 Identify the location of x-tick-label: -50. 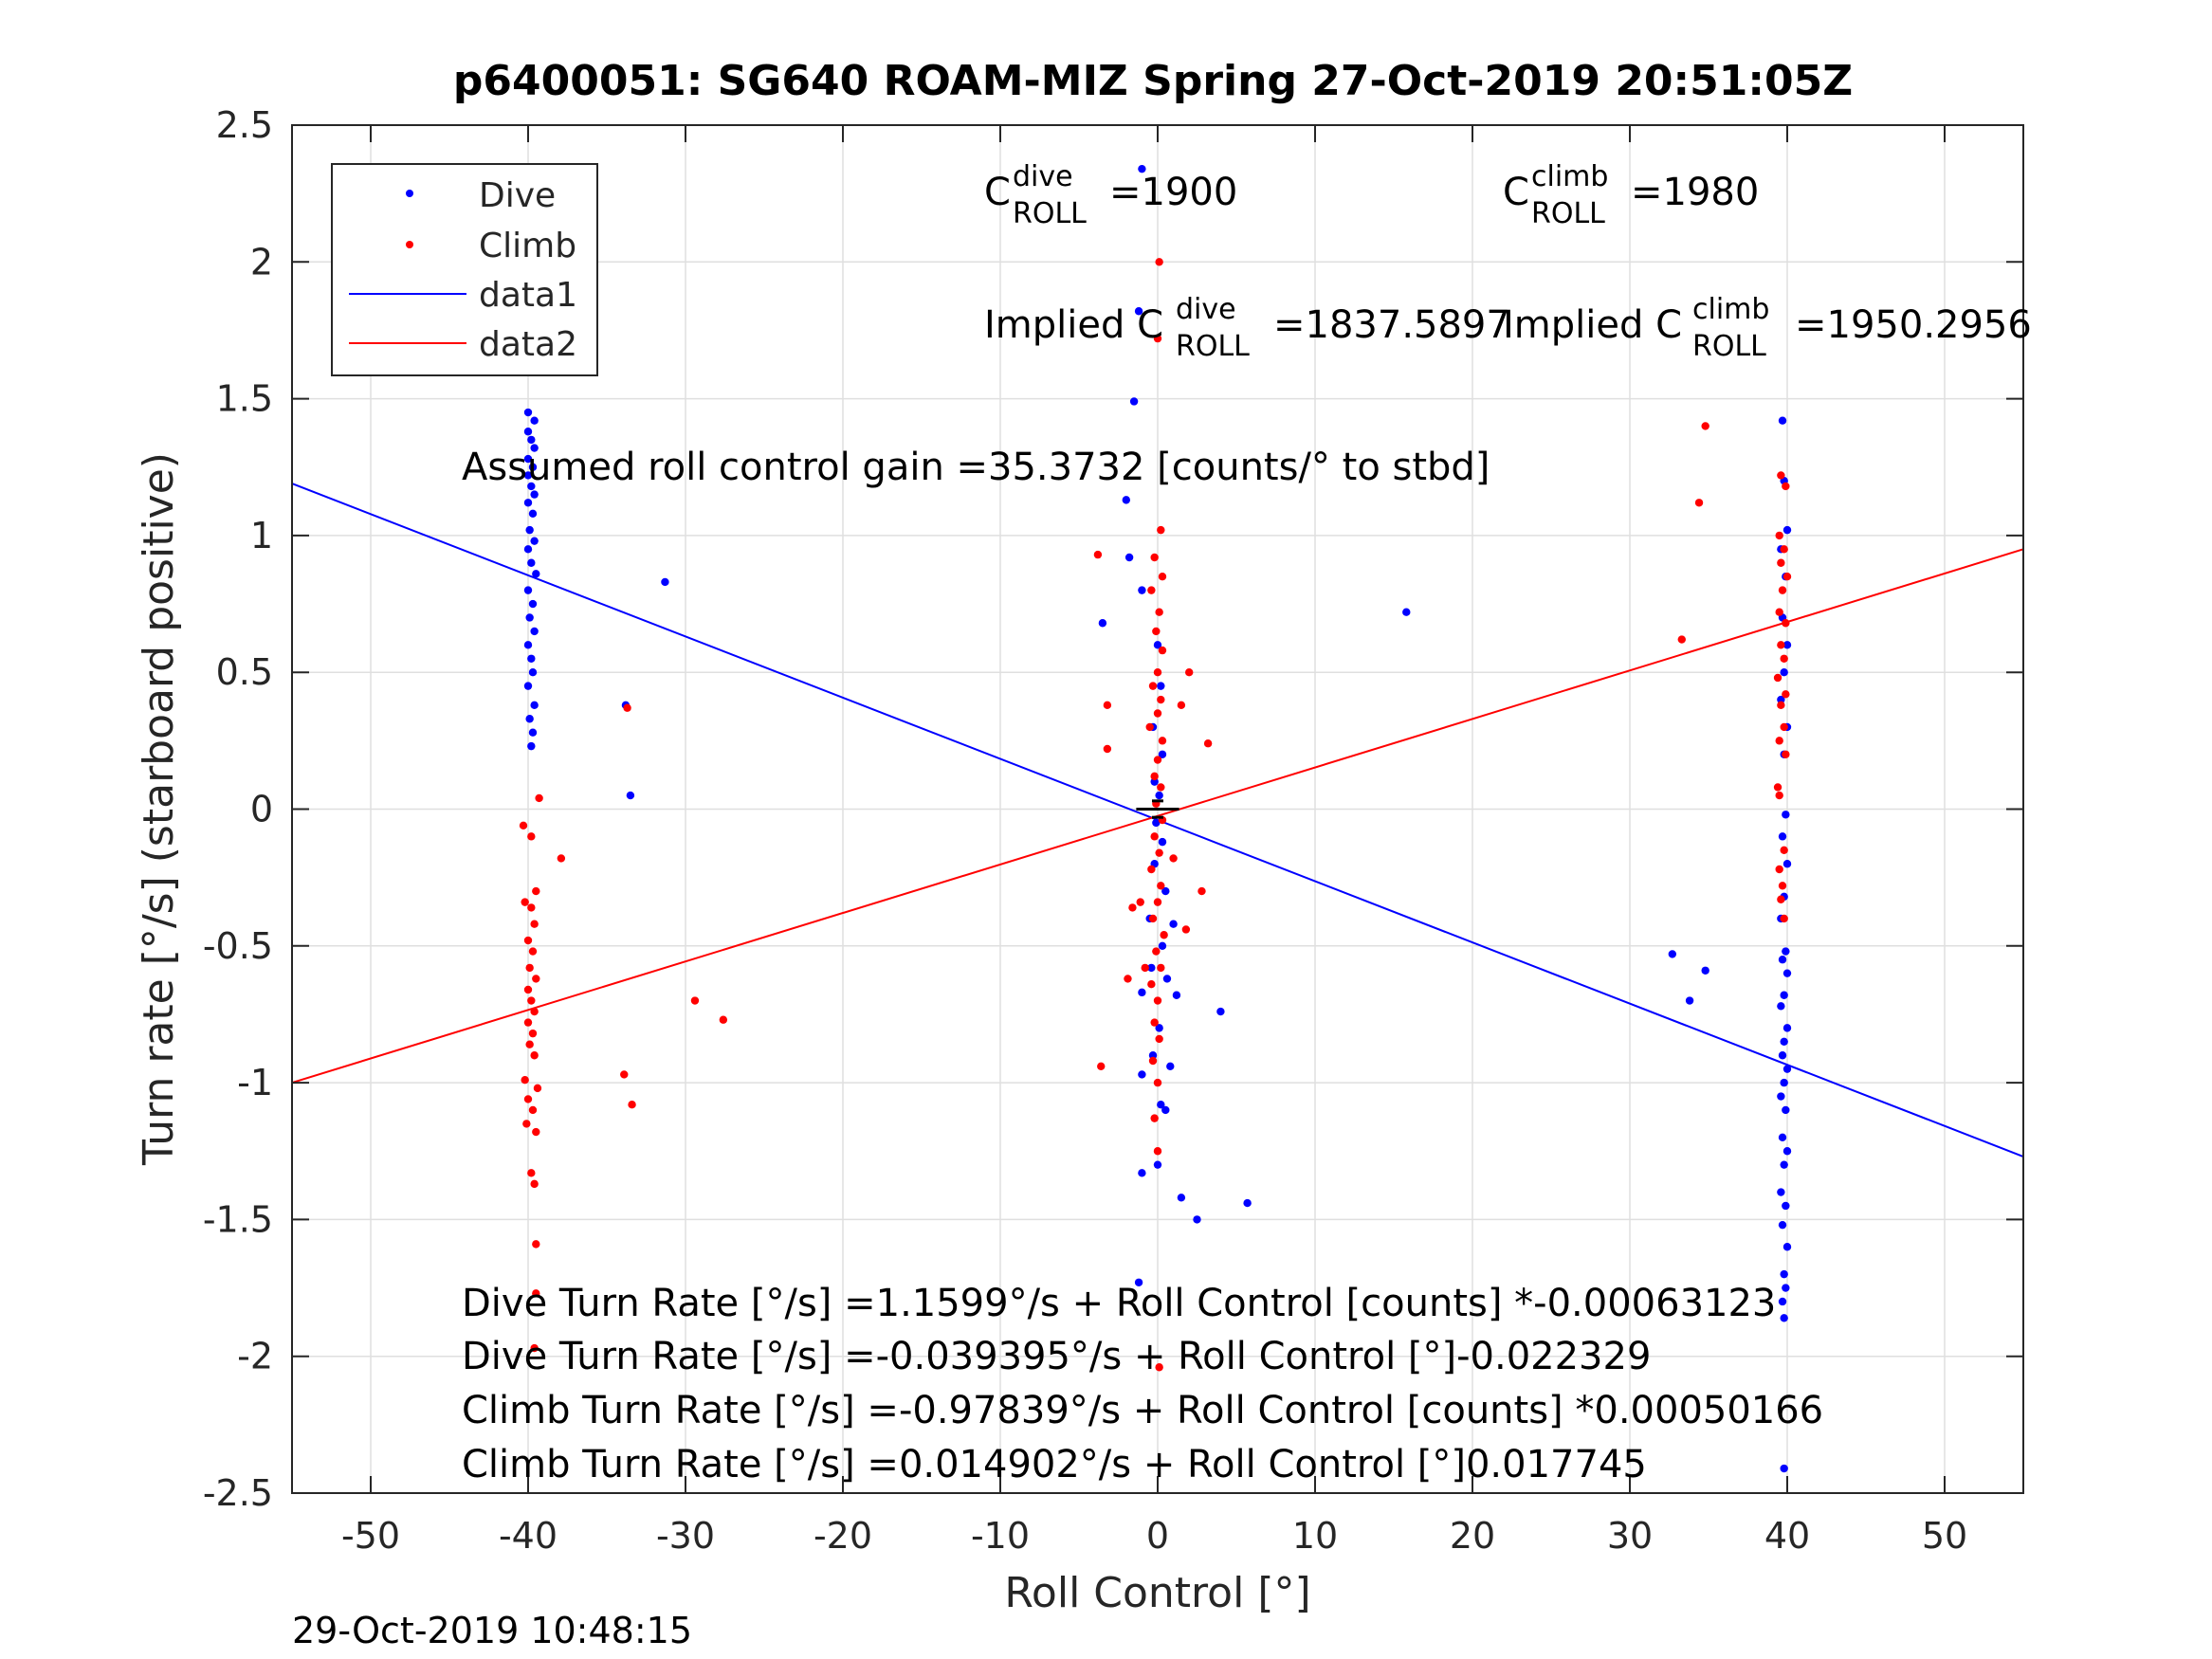
(370, 1536).